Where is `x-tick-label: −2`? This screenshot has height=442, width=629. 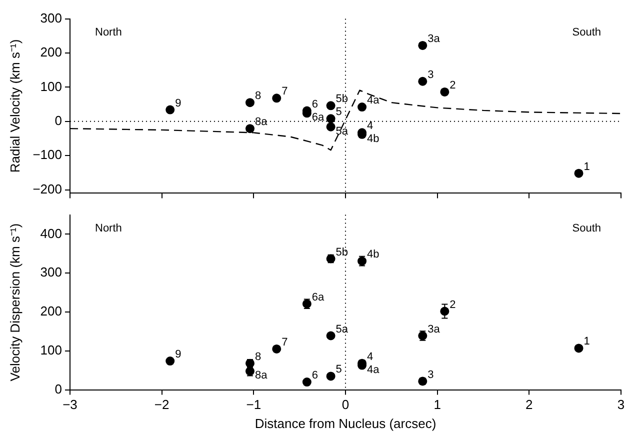 x-tick-label: −2 is located at coordinates (162, 404).